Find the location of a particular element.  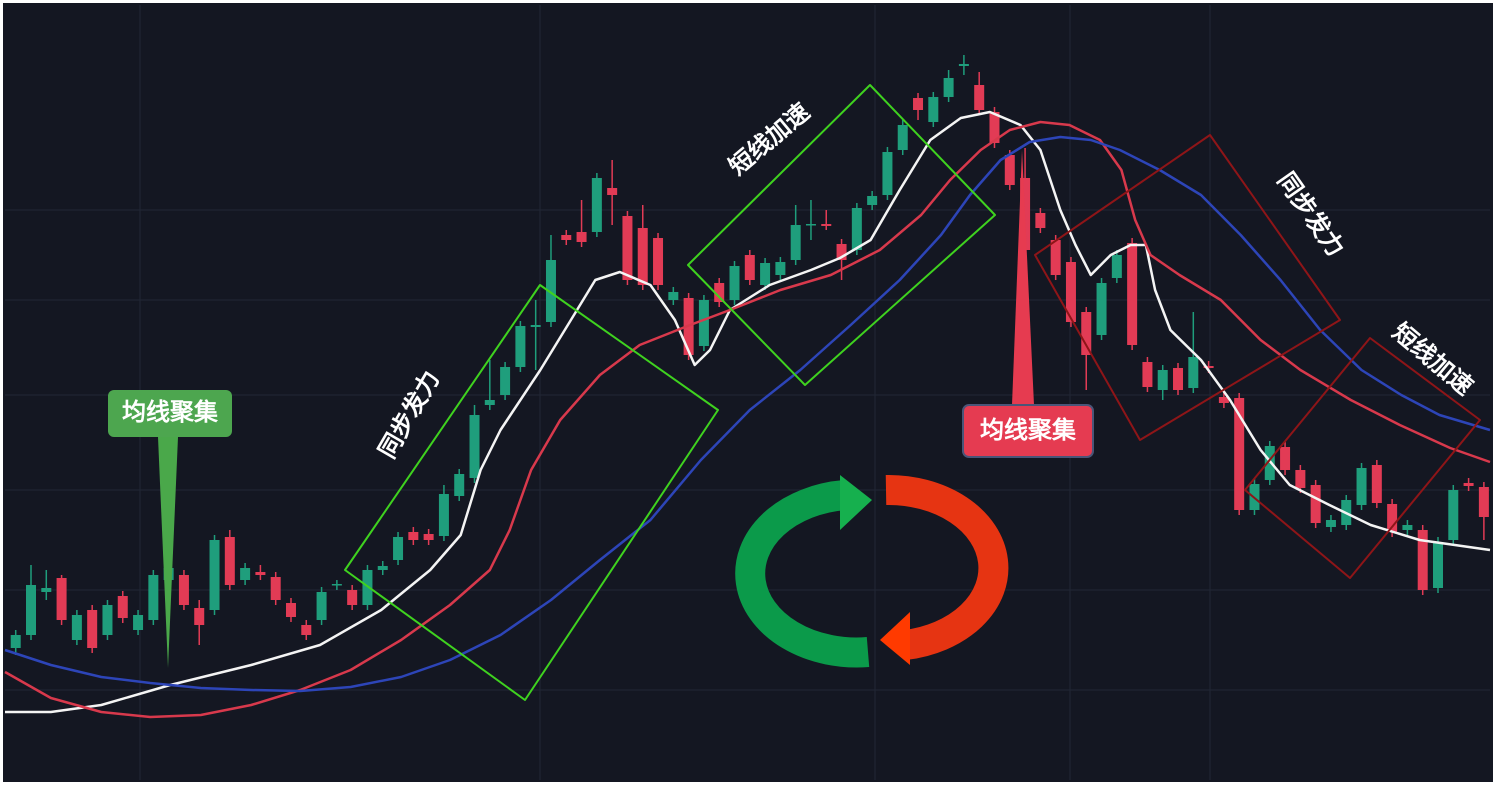

pointer is located at coordinates (1023, 277).